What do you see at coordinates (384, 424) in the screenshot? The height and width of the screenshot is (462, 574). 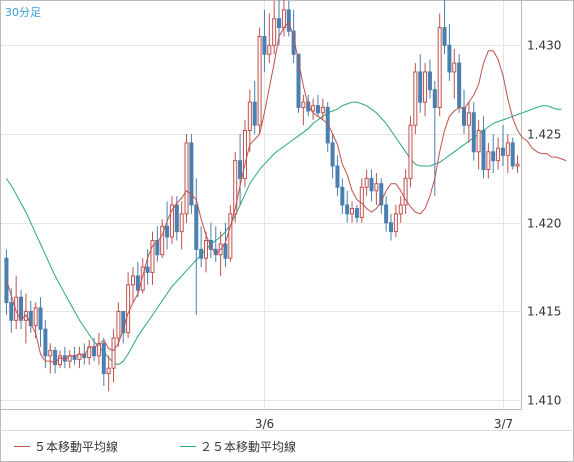 I see `x-axis-tick-labels: 3/6 3/7` at bounding box center [384, 424].